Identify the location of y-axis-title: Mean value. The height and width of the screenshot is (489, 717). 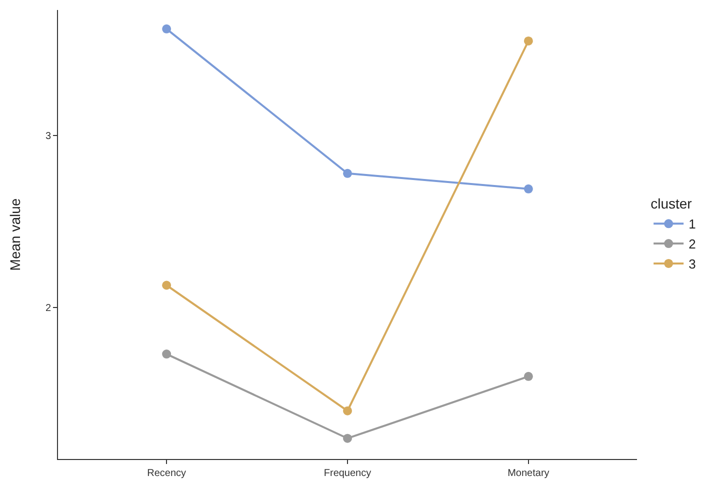
(15, 234).